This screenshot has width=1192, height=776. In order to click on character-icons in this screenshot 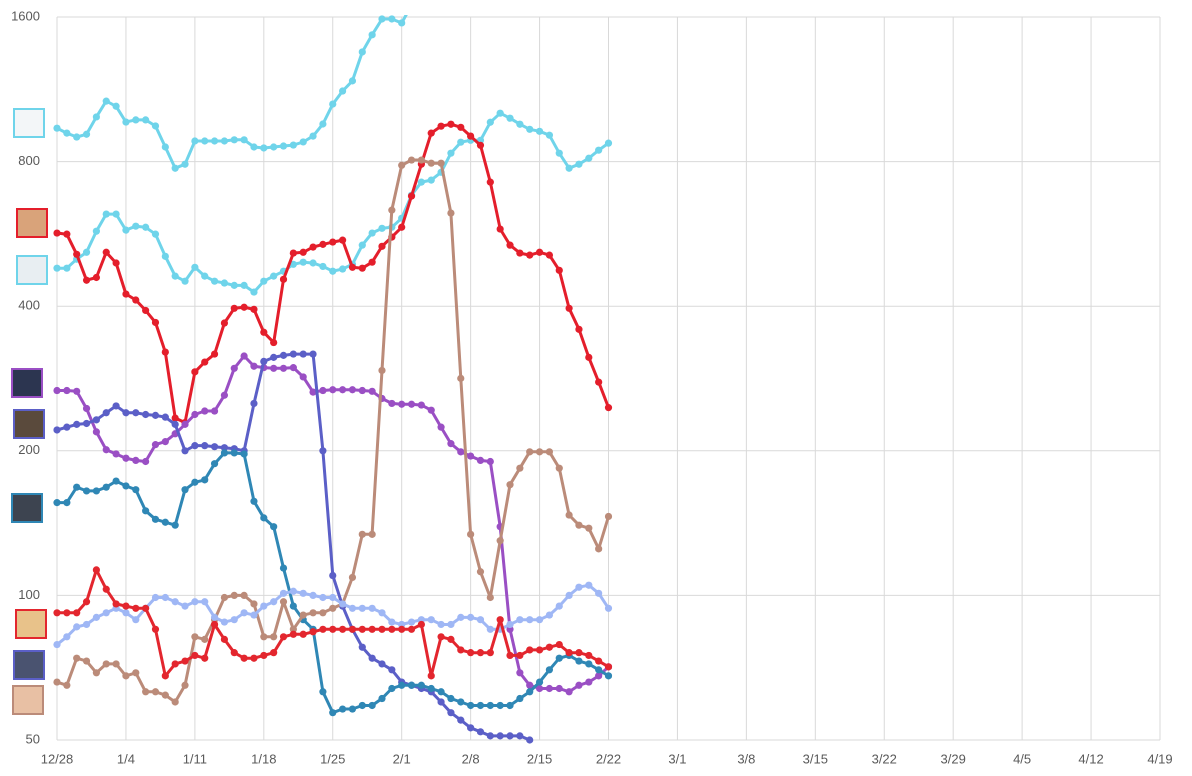, I will do `click(29, 411)`.